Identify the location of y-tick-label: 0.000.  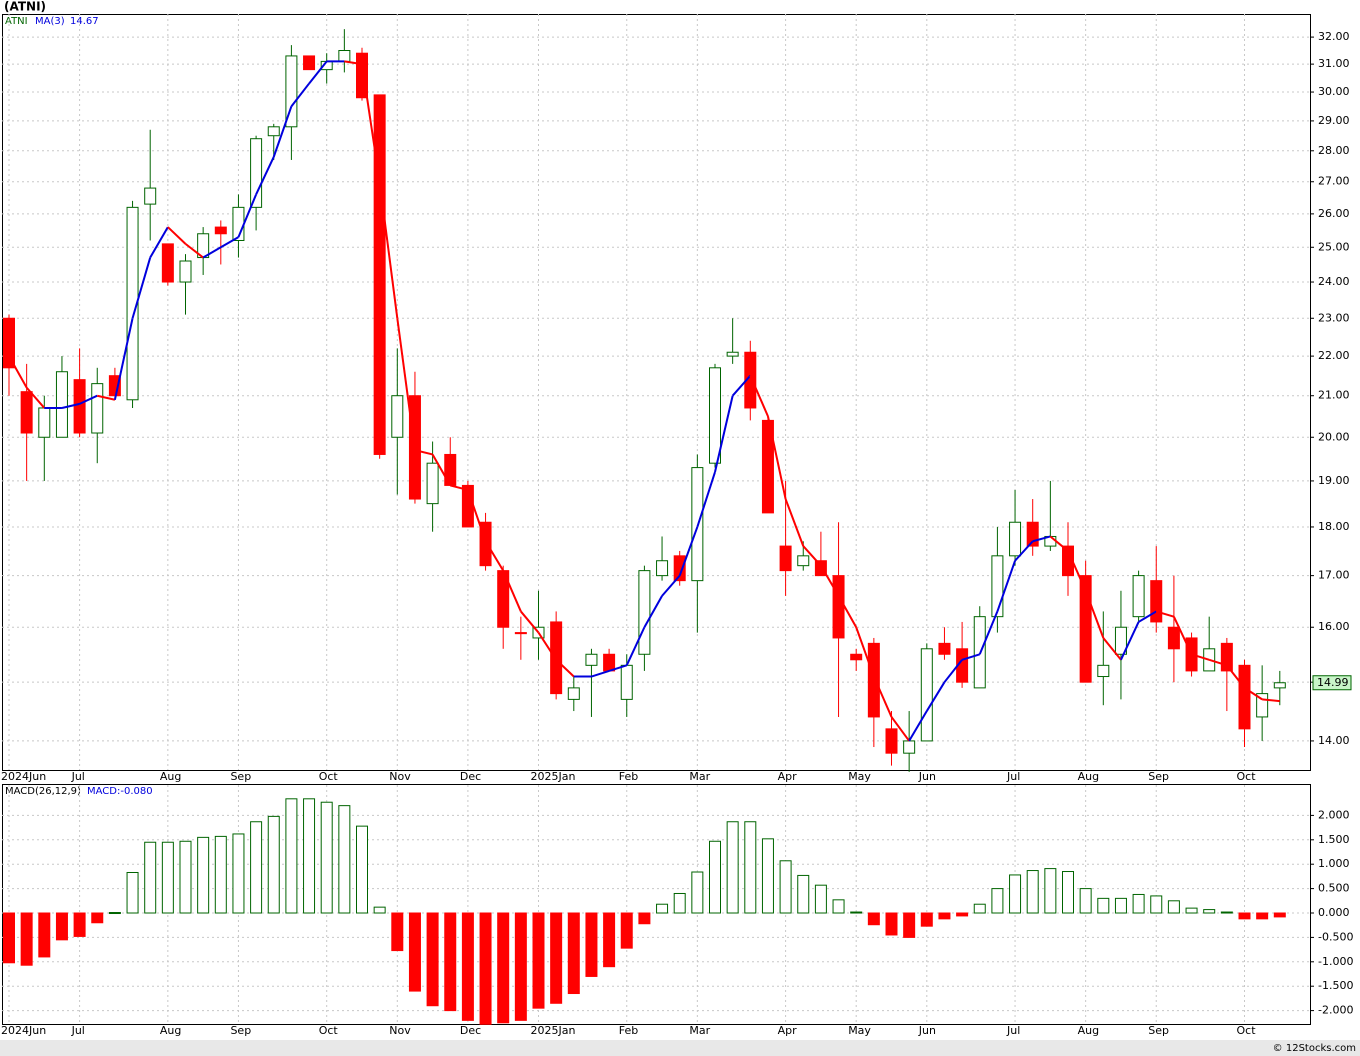
(1334, 912).